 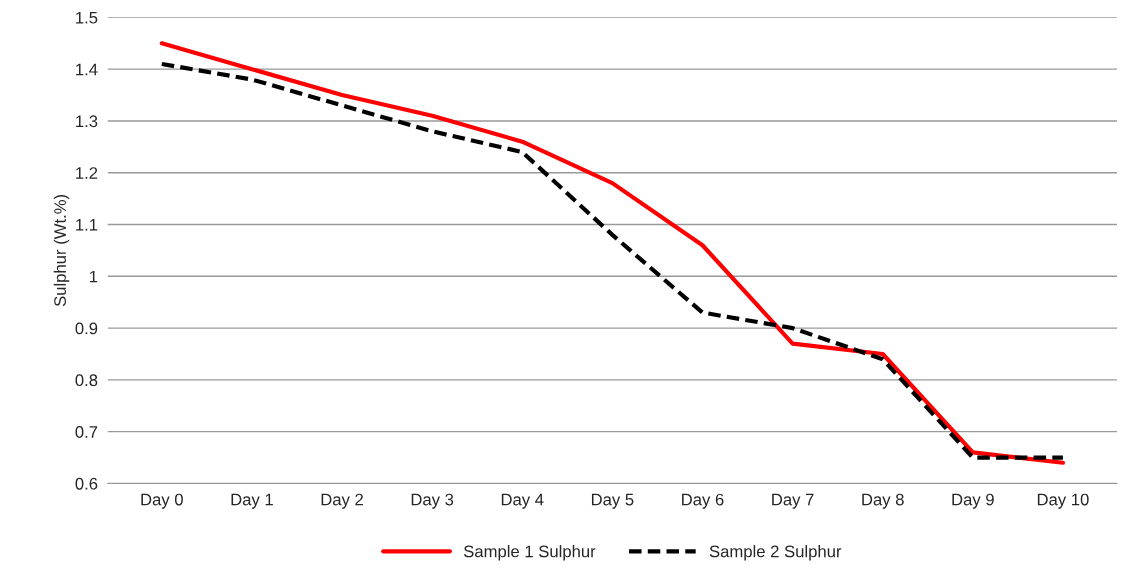 I want to click on y-tick-label: 1.5, so click(x=87, y=17).